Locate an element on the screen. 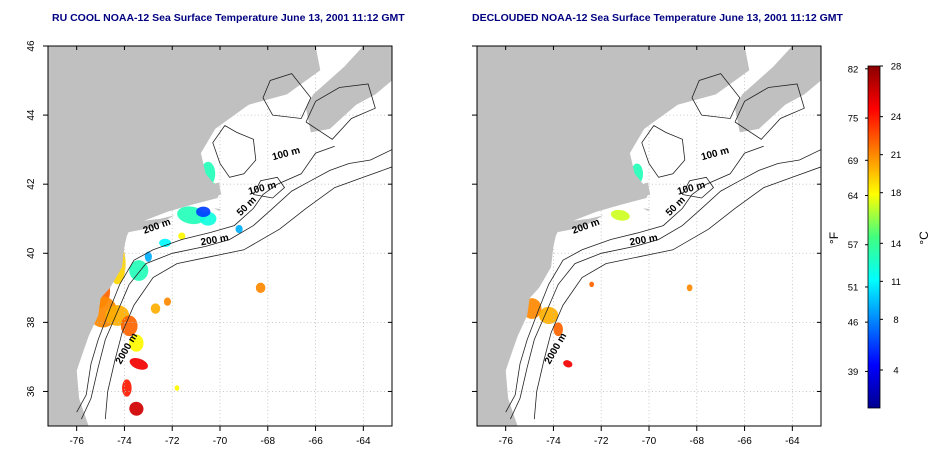 This screenshot has height=475, width=950. celsius-tick-label: 11 is located at coordinates (896, 282).